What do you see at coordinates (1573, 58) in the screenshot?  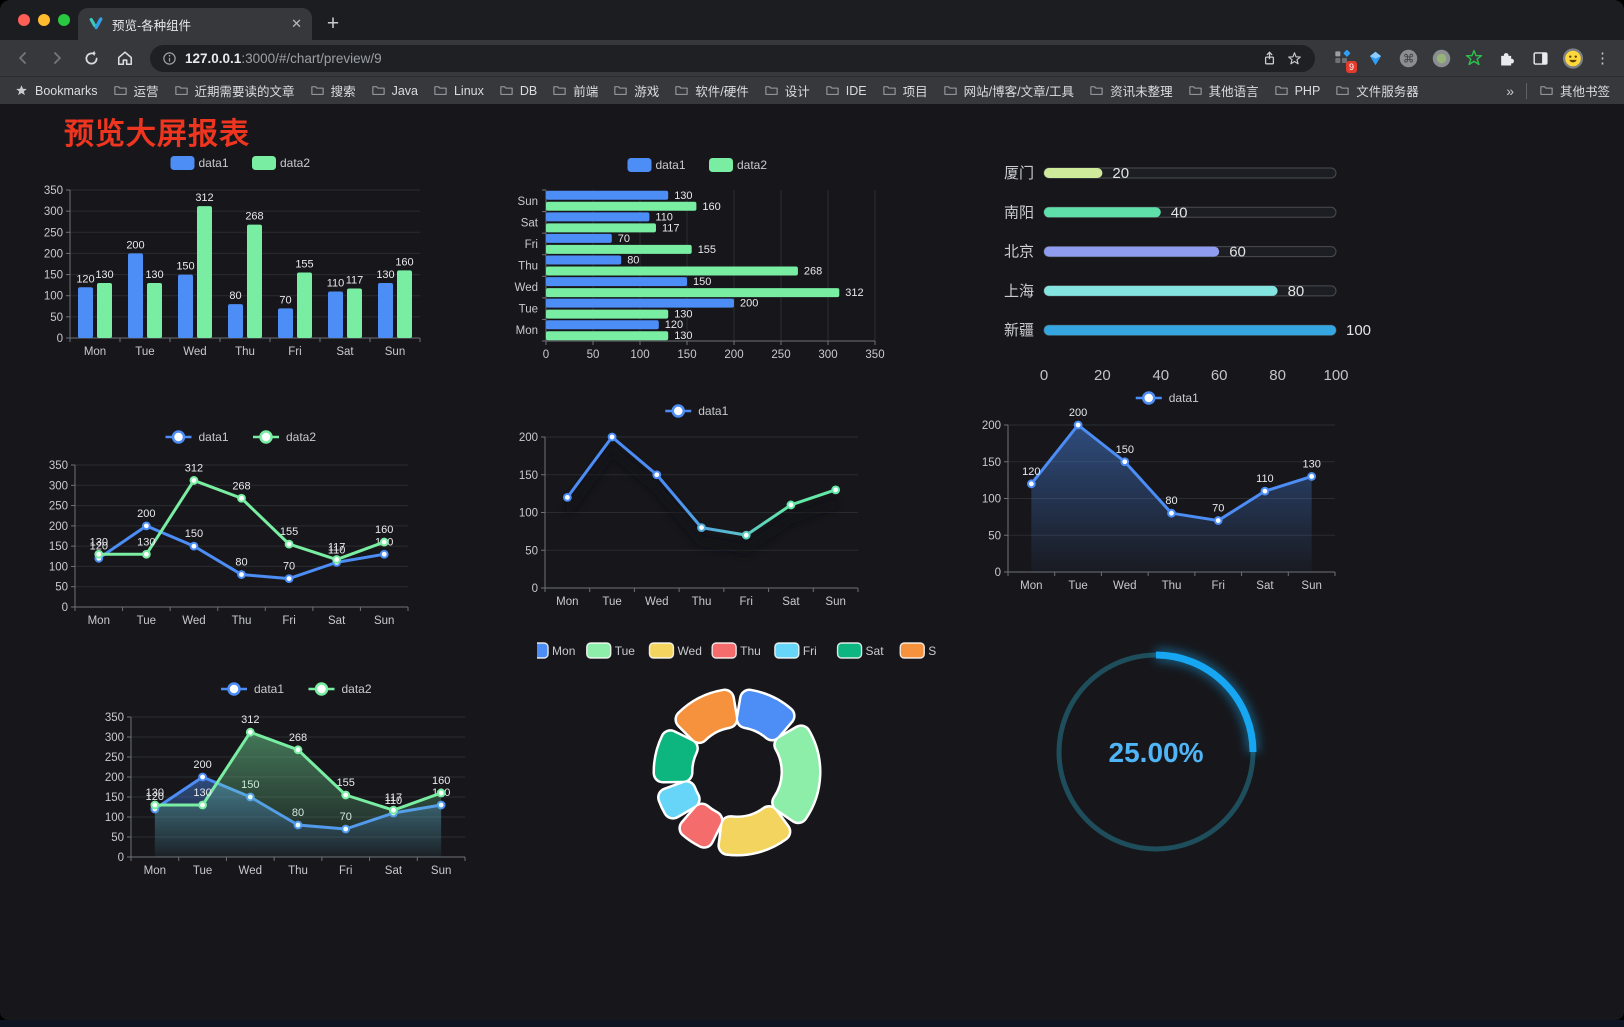 I see `profile-avatar` at bounding box center [1573, 58].